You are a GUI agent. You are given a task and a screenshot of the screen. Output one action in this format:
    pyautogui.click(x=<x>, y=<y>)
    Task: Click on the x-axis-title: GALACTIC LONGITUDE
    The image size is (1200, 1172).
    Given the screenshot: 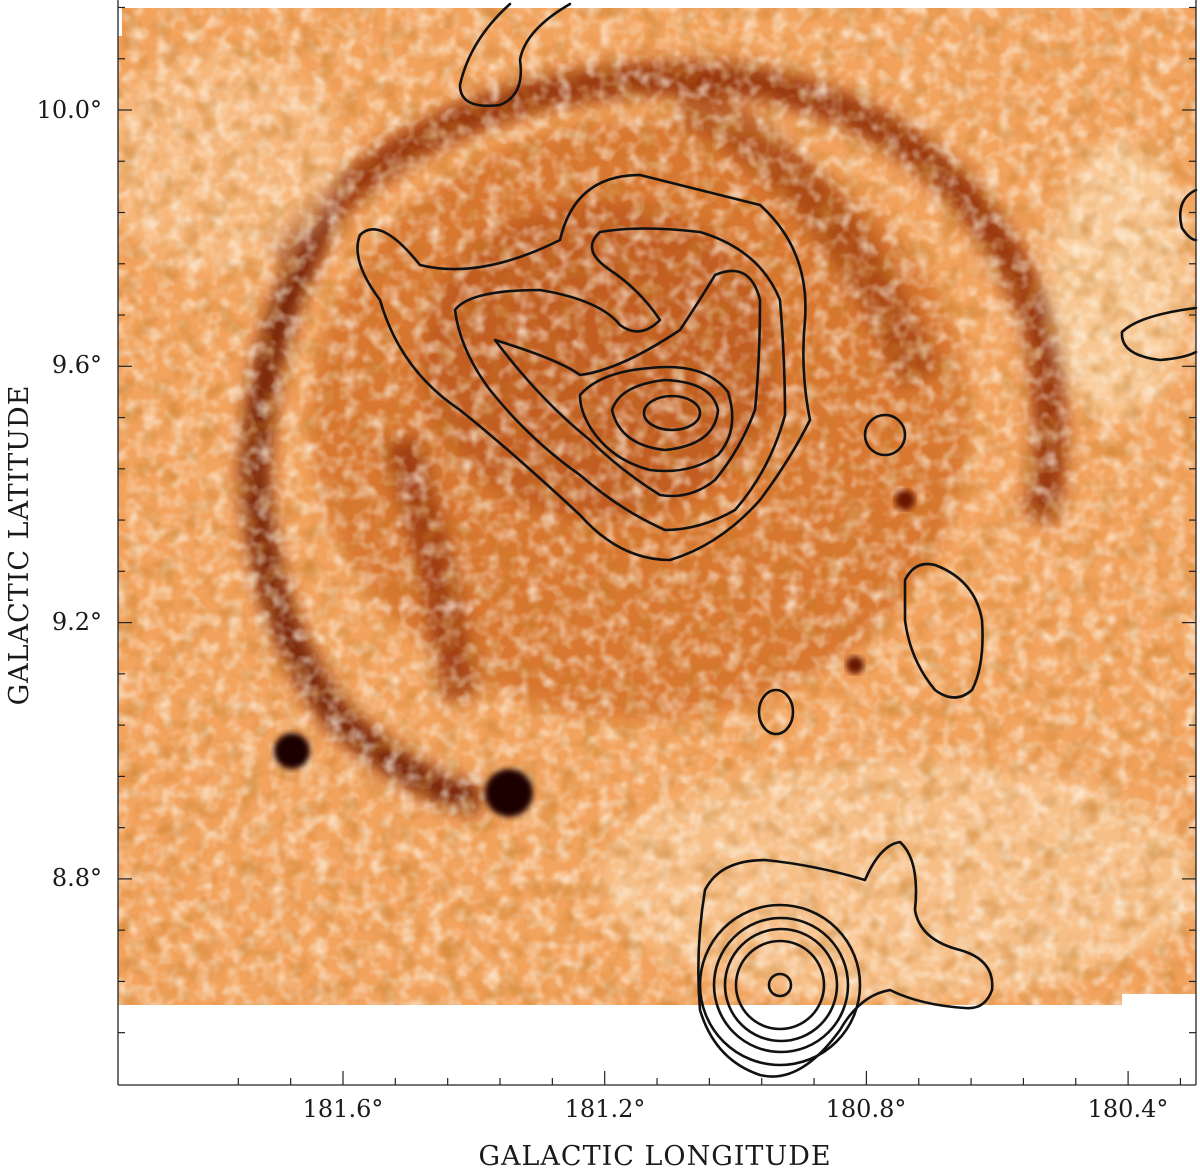 What is the action you would take?
    pyautogui.click(x=654, y=1156)
    